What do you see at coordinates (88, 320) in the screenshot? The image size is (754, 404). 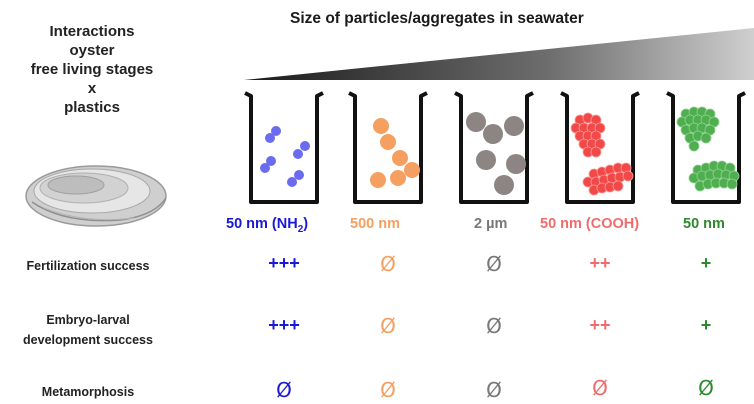 I see `row-label-line: Embryo-larval` at bounding box center [88, 320].